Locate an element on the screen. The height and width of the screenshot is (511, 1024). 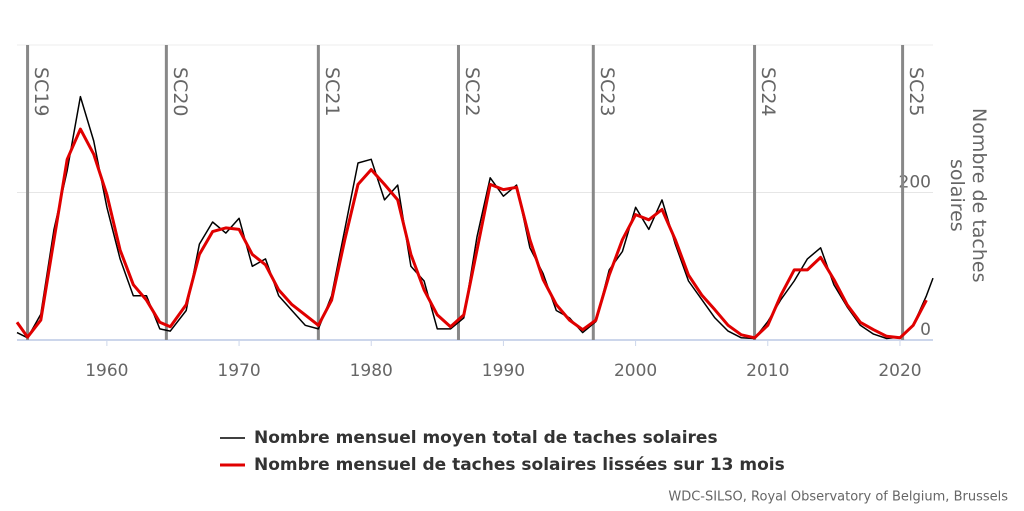
x-tick-label: 2010 is located at coordinates (767, 371).